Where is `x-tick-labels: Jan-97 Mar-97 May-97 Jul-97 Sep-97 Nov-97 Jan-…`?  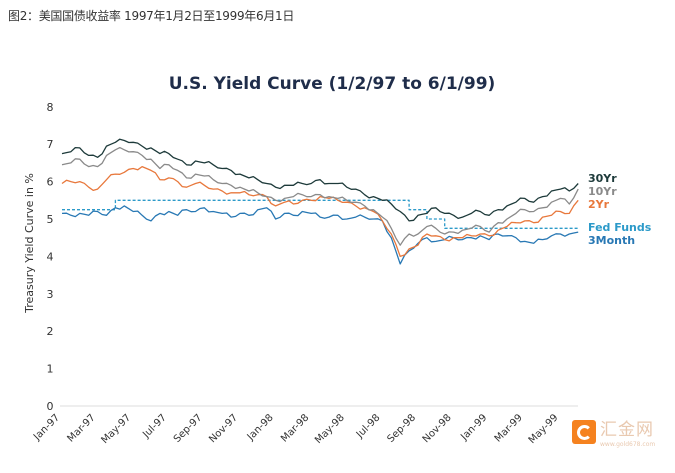
x-tick-labels: Jan-97 Mar-97 May-97 Jul-97 Sep-97 Nov-97 Jan-… is located at coordinates (295, 429).